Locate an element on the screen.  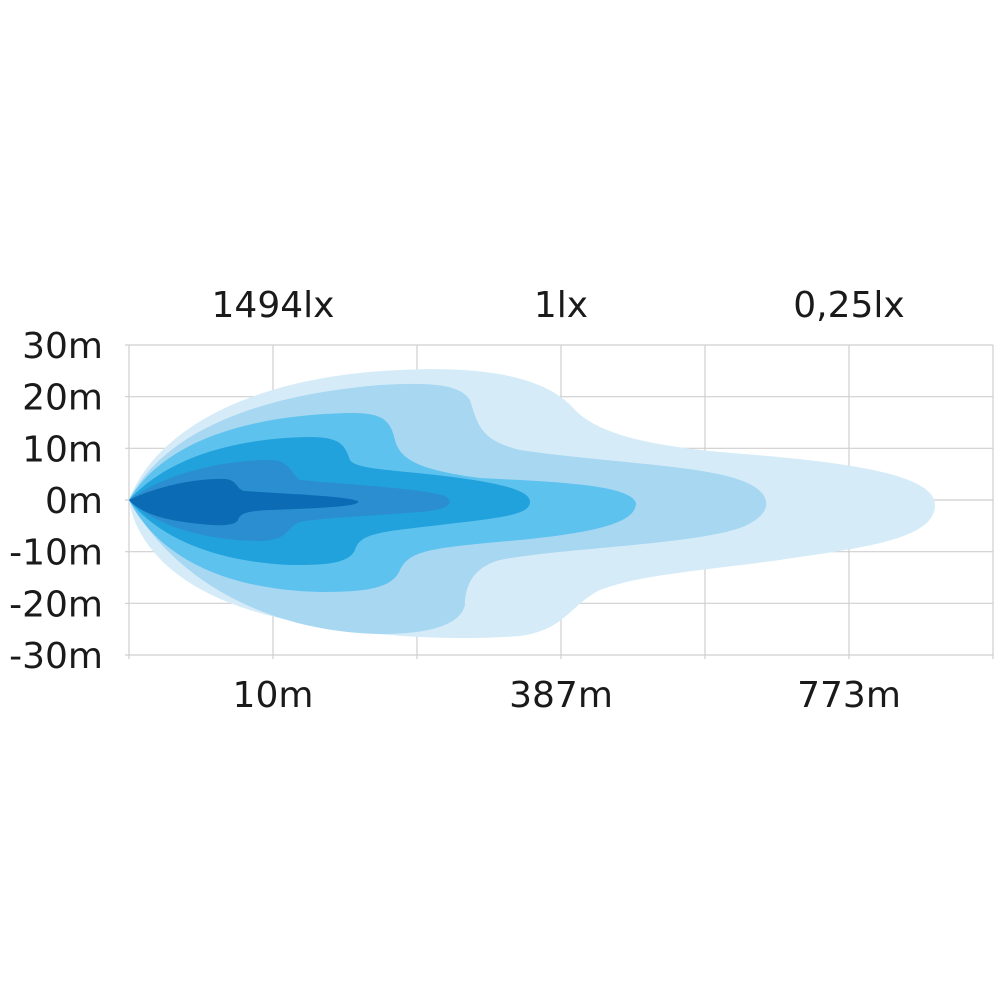
distance-label: 387m is located at coordinates (561, 695).